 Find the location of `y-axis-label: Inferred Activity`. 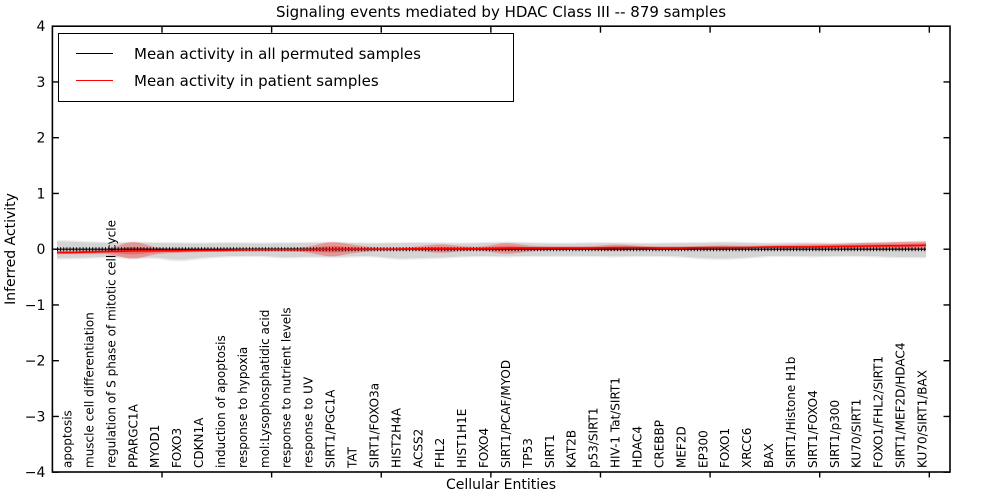

y-axis-label: Inferred Activity is located at coordinates (11, 249).